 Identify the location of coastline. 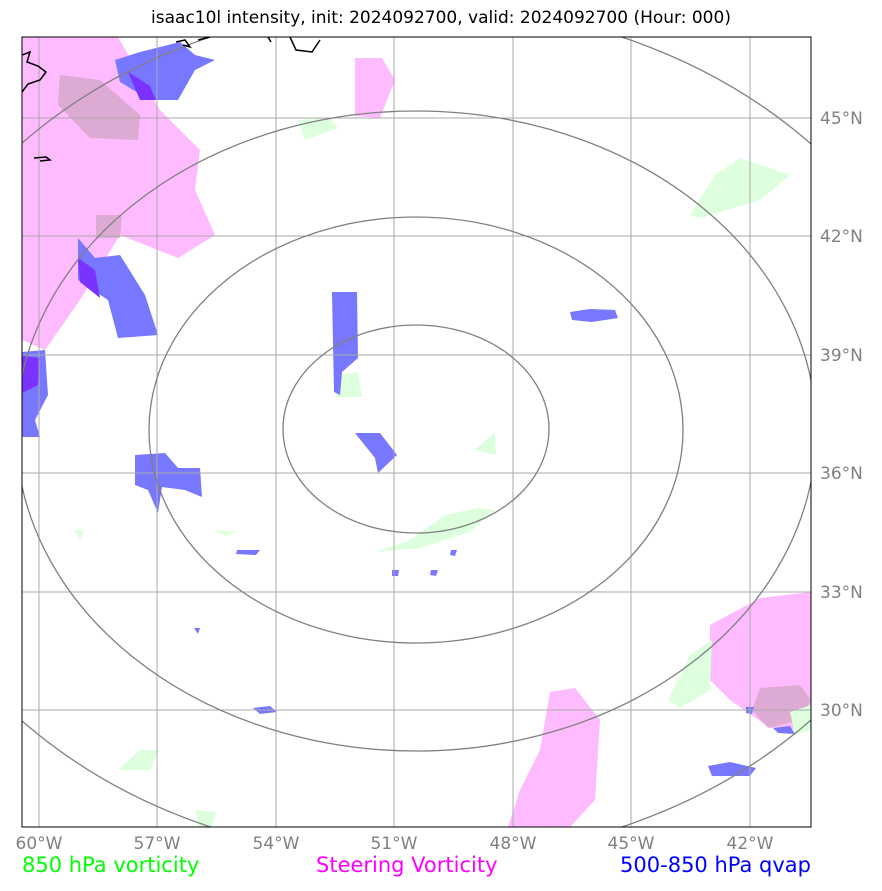
(171, 99).